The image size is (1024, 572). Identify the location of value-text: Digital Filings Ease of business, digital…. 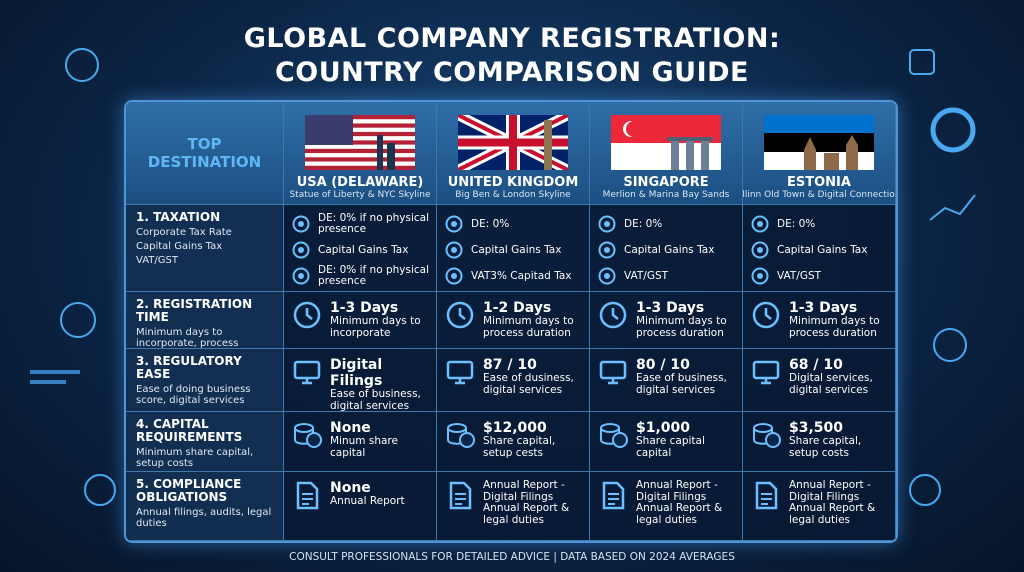
(380, 384).